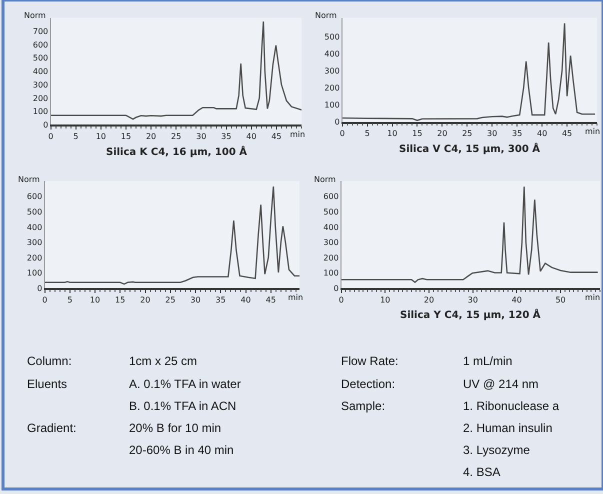 The width and height of the screenshot is (603, 494). What do you see at coordinates (507, 428) in the screenshot?
I see `text: 2. Human insulin` at bounding box center [507, 428].